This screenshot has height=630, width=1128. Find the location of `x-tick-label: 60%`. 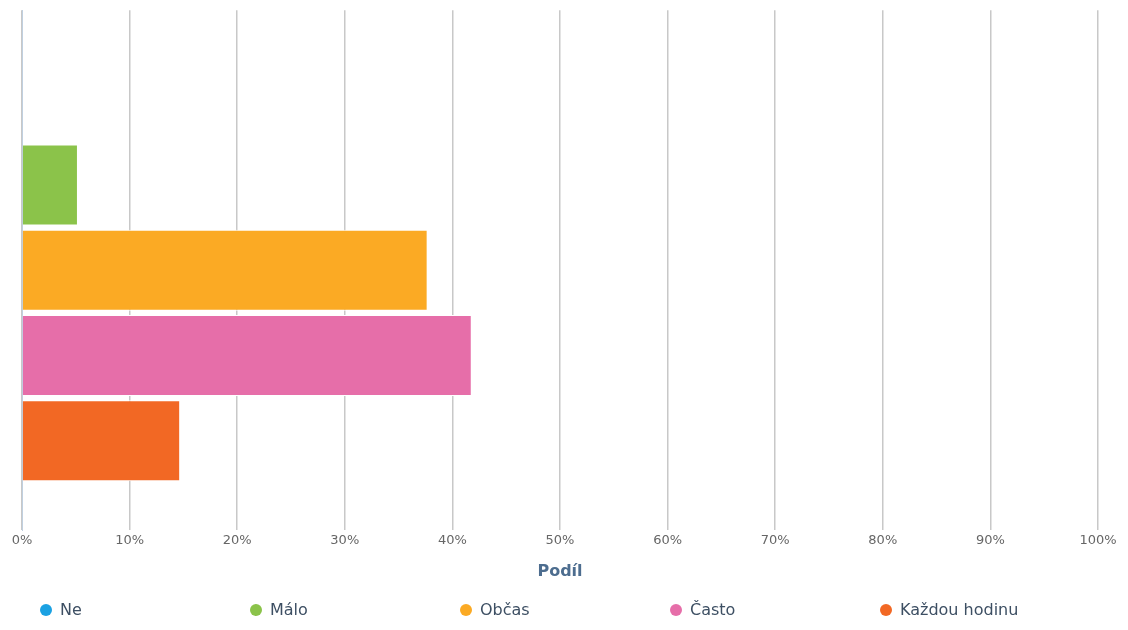

x-tick-label: 60% is located at coordinates (668, 540).